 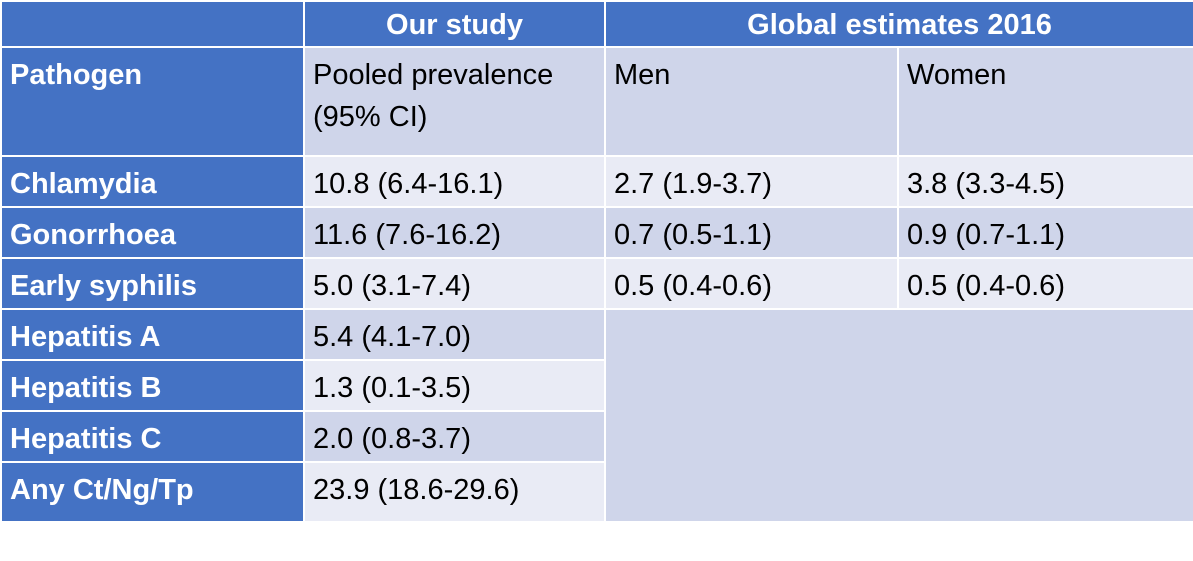 I want to click on row-label: Any Ct/Ng/Tp, so click(x=152, y=492).